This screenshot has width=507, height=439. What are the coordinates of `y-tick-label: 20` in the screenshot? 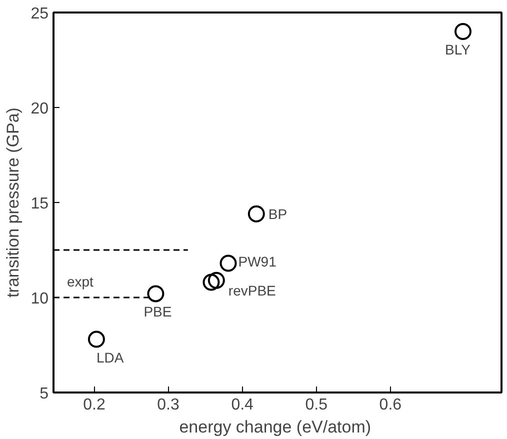 It's located at (39, 109).